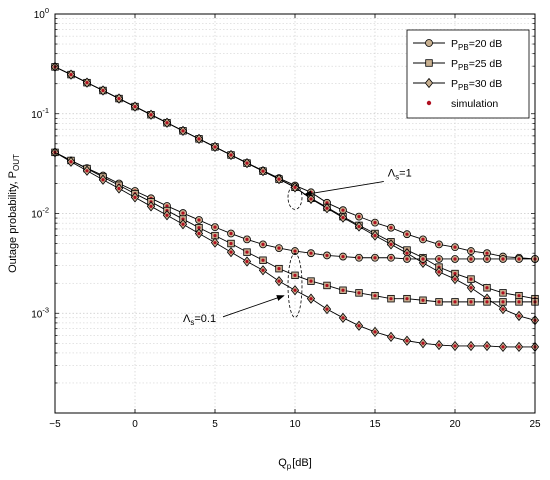  Describe the element at coordinates (297, 246) in the screenshot. I see `annotation-layer: Λs=1Λs=0.1` at that location.